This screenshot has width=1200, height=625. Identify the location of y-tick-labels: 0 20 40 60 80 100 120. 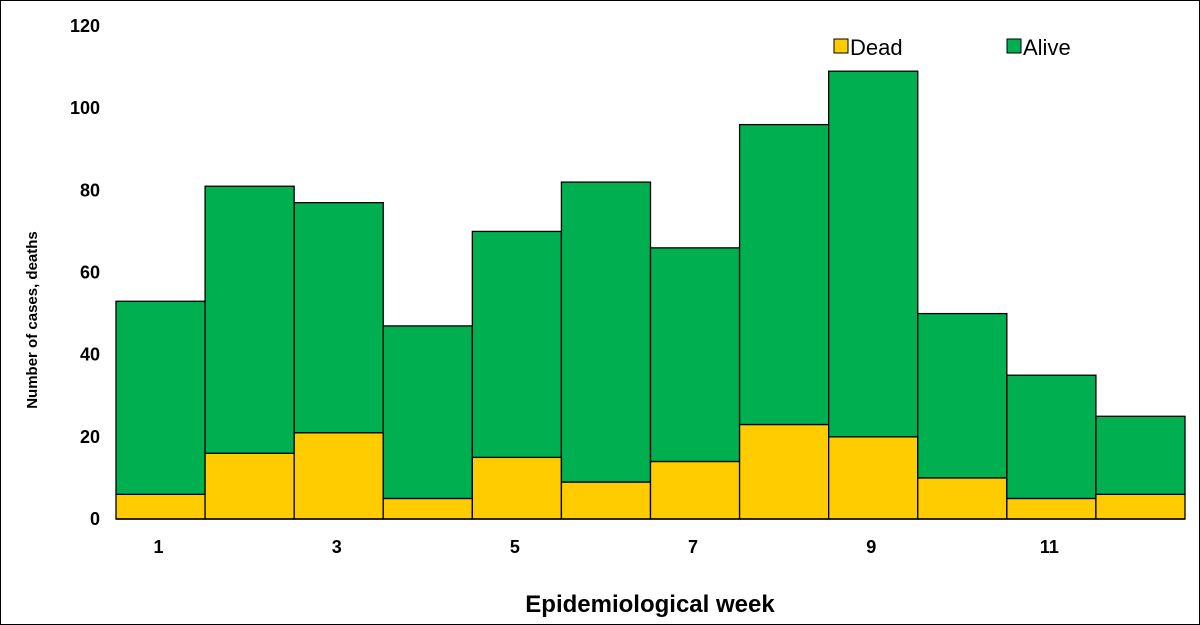
(85, 272).